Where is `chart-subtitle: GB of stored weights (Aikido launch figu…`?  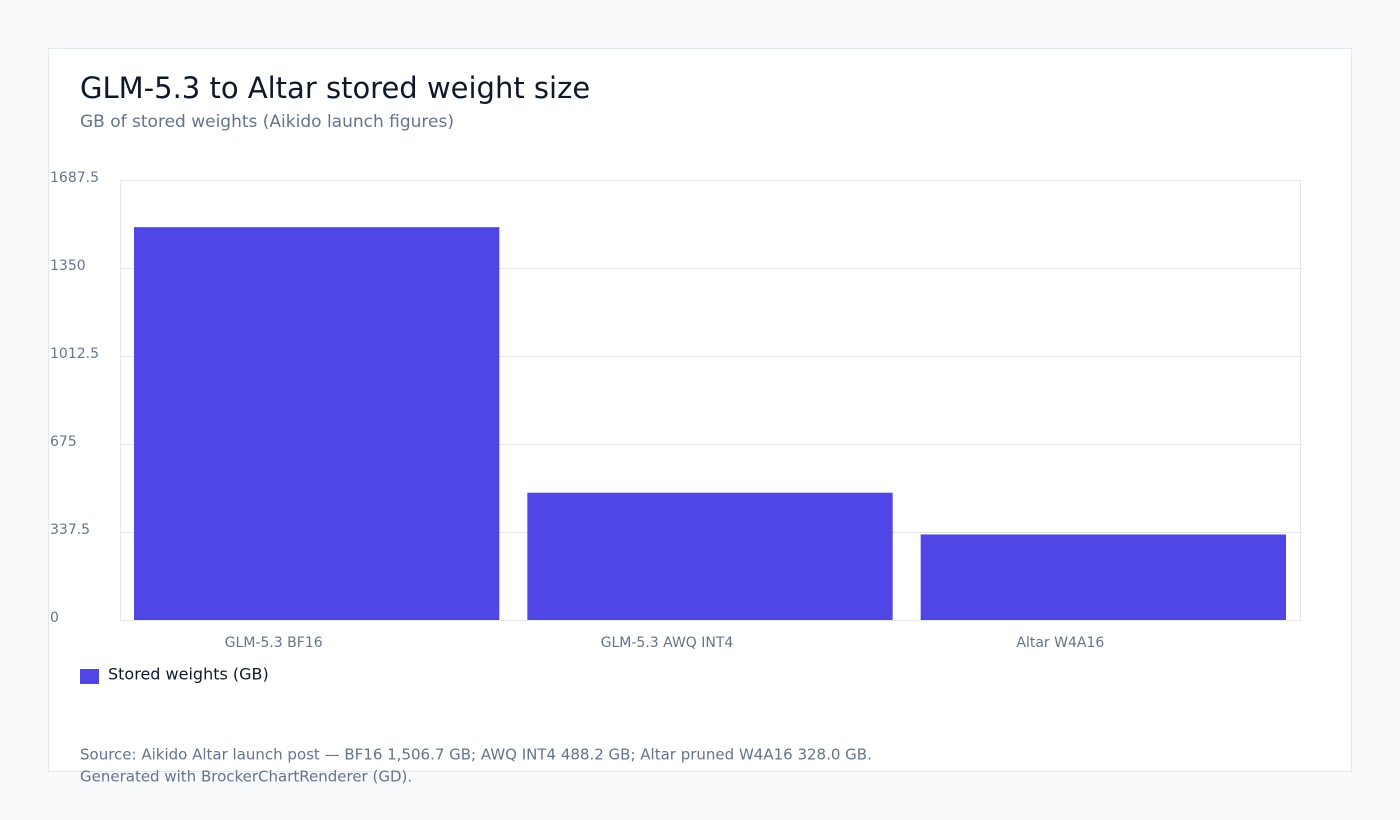
chart-subtitle: GB of stored weights (Aikido launch figu… is located at coordinates (267, 122).